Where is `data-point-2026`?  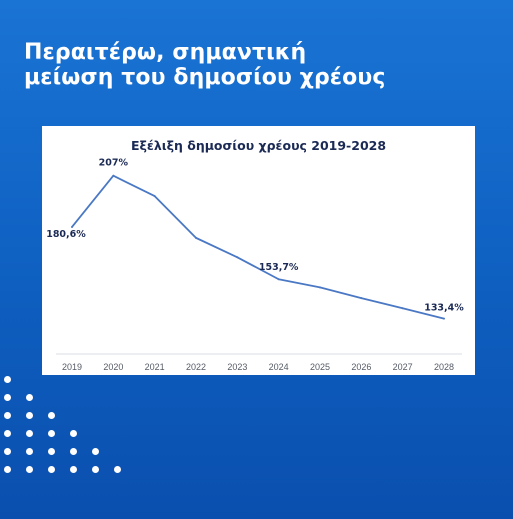
data-point-2026 is located at coordinates (361, 298).